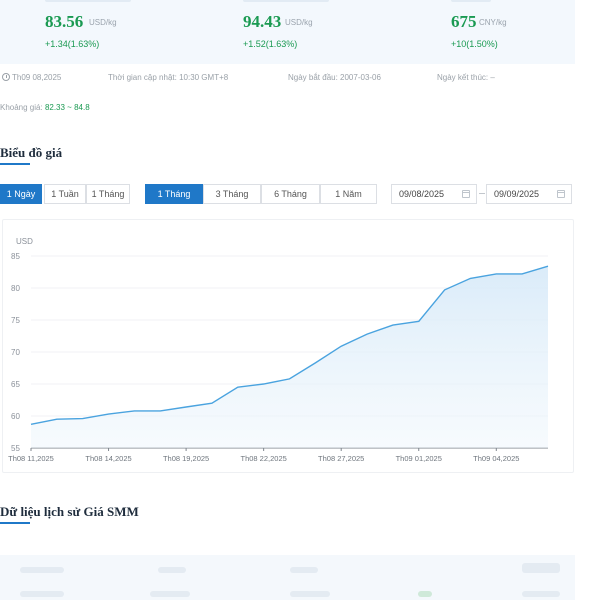 Image resolution: width=600 pixels, height=600 pixels. What do you see at coordinates (287, 577) in the screenshot?
I see `history-table` at bounding box center [287, 577].